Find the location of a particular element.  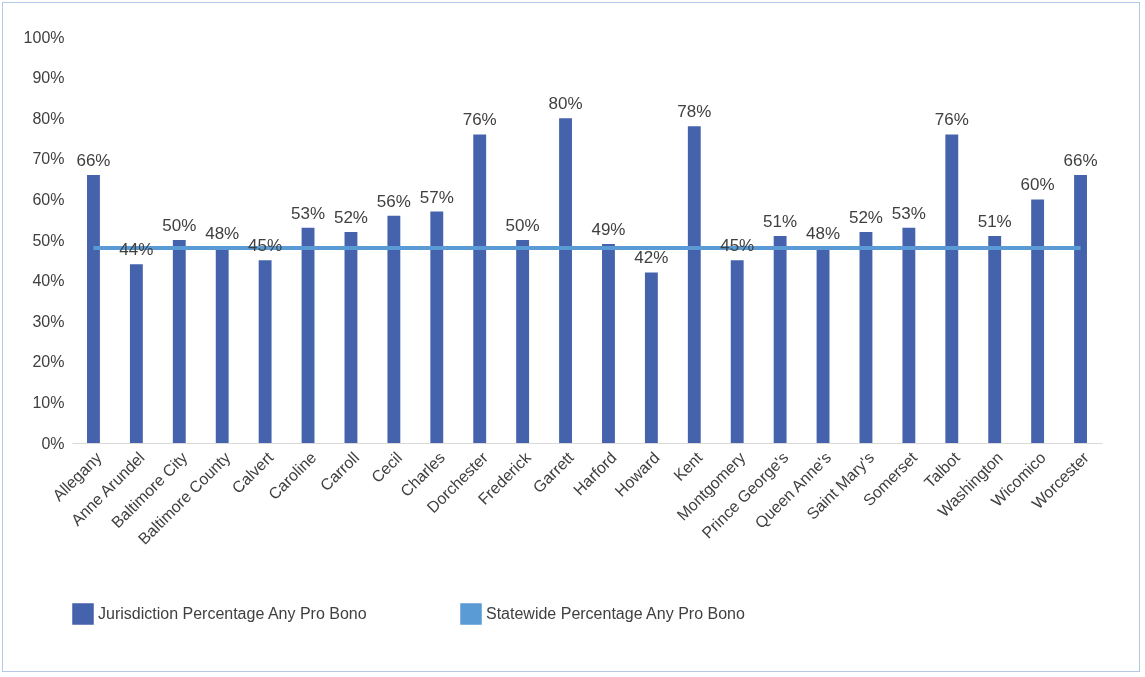

legend-label: Jurisdiction Percentage Any Pro Bono is located at coordinates (232, 613).